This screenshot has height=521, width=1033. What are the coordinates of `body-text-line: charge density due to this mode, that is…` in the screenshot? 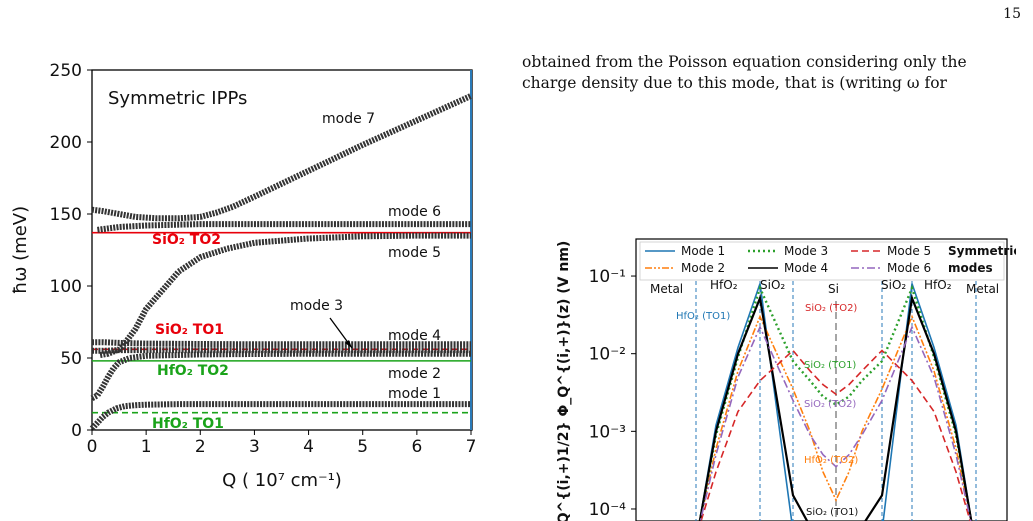 It's located at (734, 83).